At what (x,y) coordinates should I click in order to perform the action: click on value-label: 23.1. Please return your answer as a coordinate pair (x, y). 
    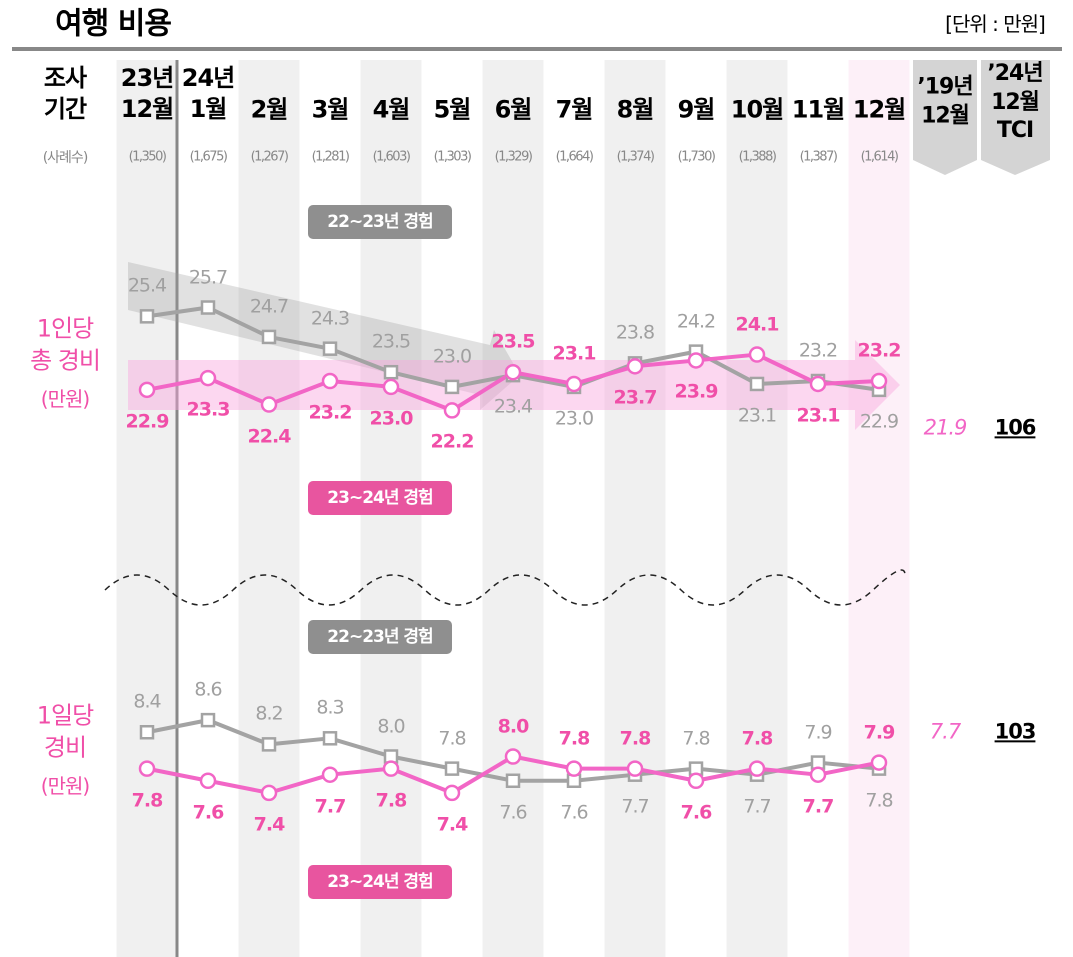
    Looking at the image, I should click on (757, 415).